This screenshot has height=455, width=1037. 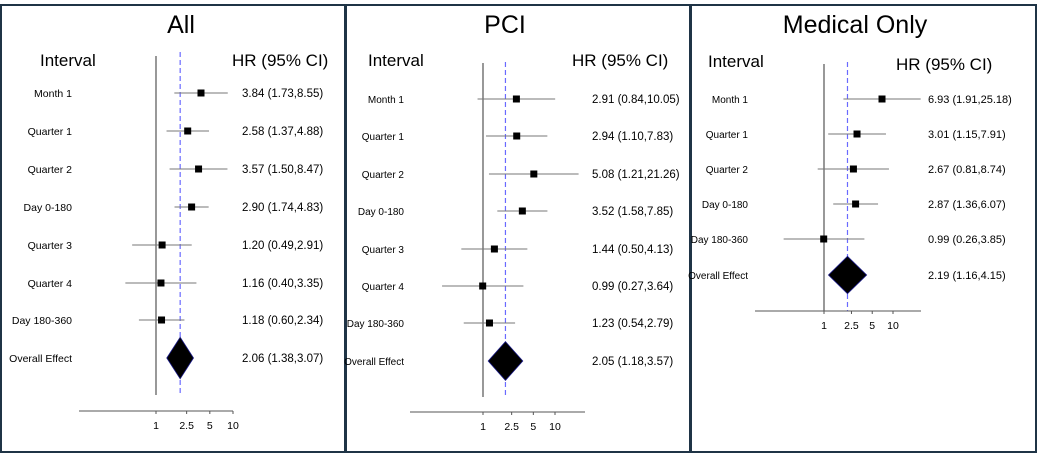 What do you see at coordinates (178, 94) in the screenshot?
I see `forest-row: Month 1 3.84 (1.73,8.55)` at bounding box center [178, 94].